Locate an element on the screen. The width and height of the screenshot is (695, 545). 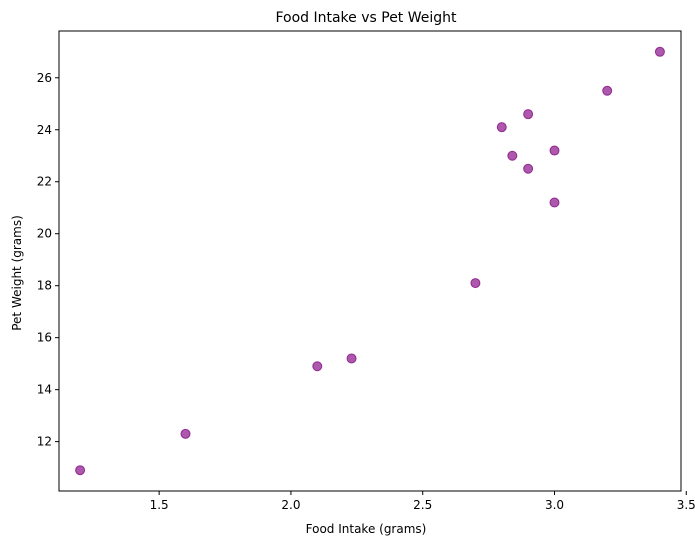
x-axis-label: Food Intake (grams) is located at coordinates (366, 529).